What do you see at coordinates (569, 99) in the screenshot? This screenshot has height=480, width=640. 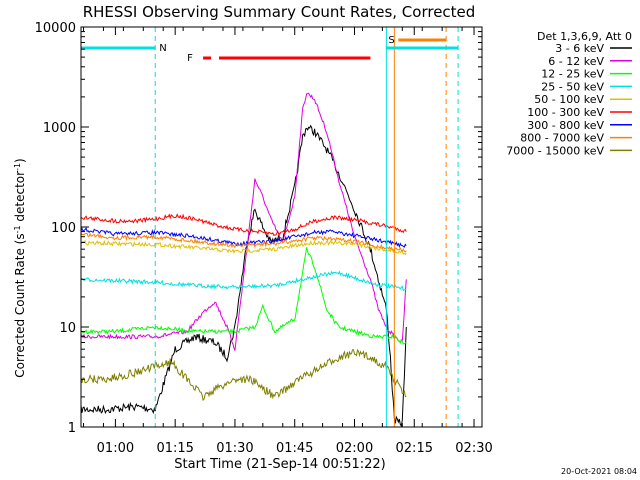 I see `legend-label-4: 50 - 100 keV` at bounding box center [569, 99].